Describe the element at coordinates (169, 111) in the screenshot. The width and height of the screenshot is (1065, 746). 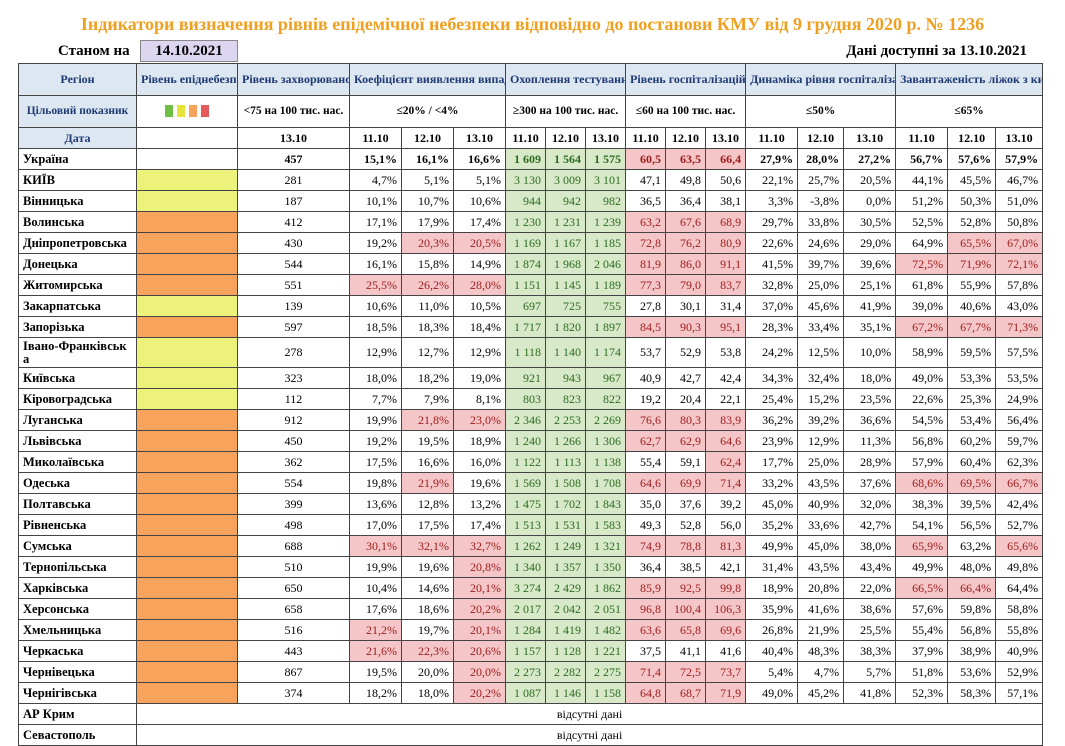
I see `level-color-swatch` at that location.